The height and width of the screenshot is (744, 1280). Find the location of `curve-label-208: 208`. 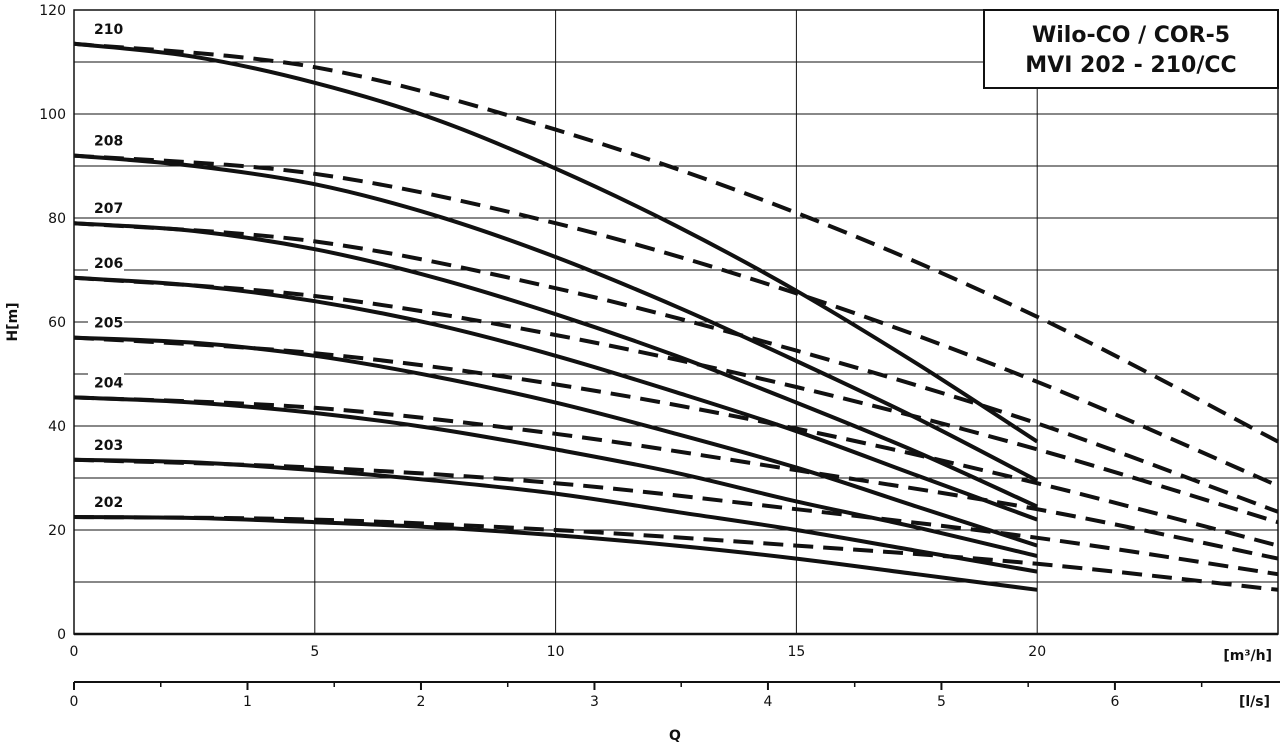

curve-label-208: 208 is located at coordinates (108, 142).